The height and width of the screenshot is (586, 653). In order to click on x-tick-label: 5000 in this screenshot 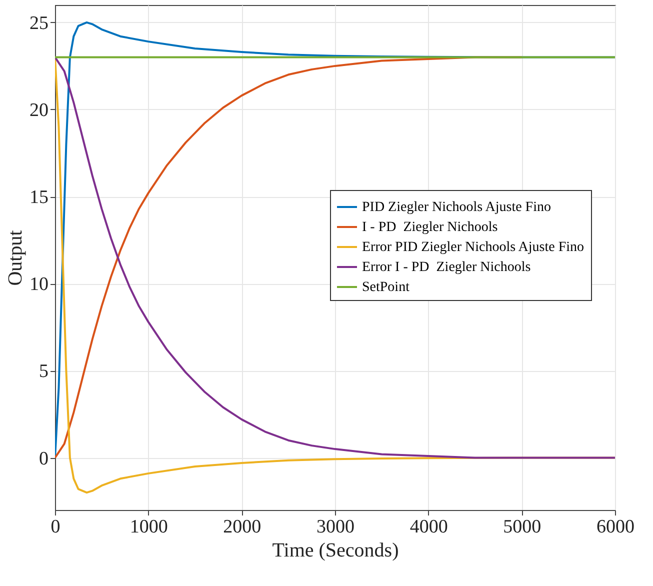, I will do `click(522, 527)`.